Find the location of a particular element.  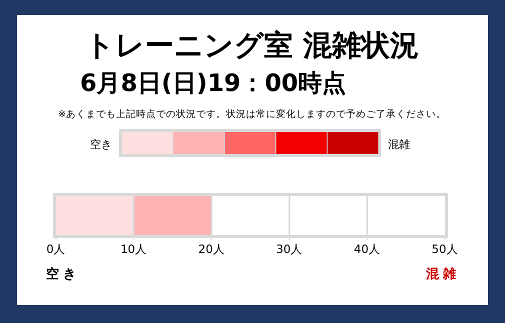

tick-label: 30人 is located at coordinates (289, 249).